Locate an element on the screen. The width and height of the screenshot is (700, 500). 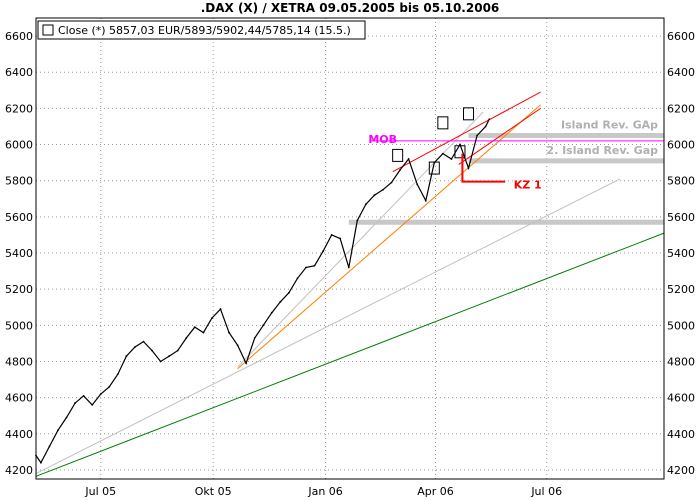
x-tick-label: Apr 06 is located at coordinates (435, 491).